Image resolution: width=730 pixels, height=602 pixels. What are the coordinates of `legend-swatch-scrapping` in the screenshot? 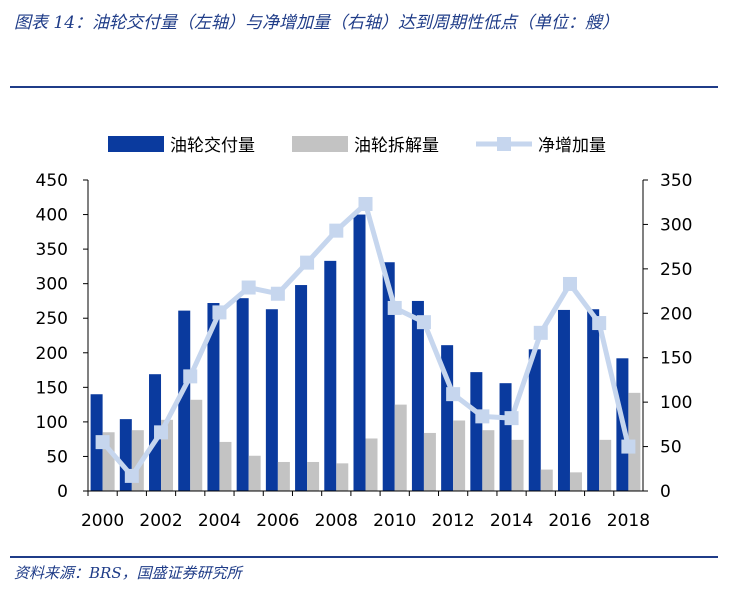 It's located at (320, 144).